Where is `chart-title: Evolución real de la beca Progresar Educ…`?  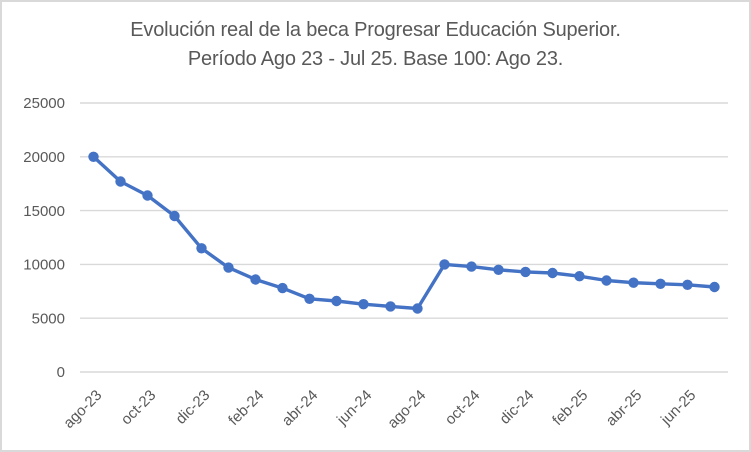 chart-title: Evolución real de la beca Progresar Educ… is located at coordinates (375, 45).